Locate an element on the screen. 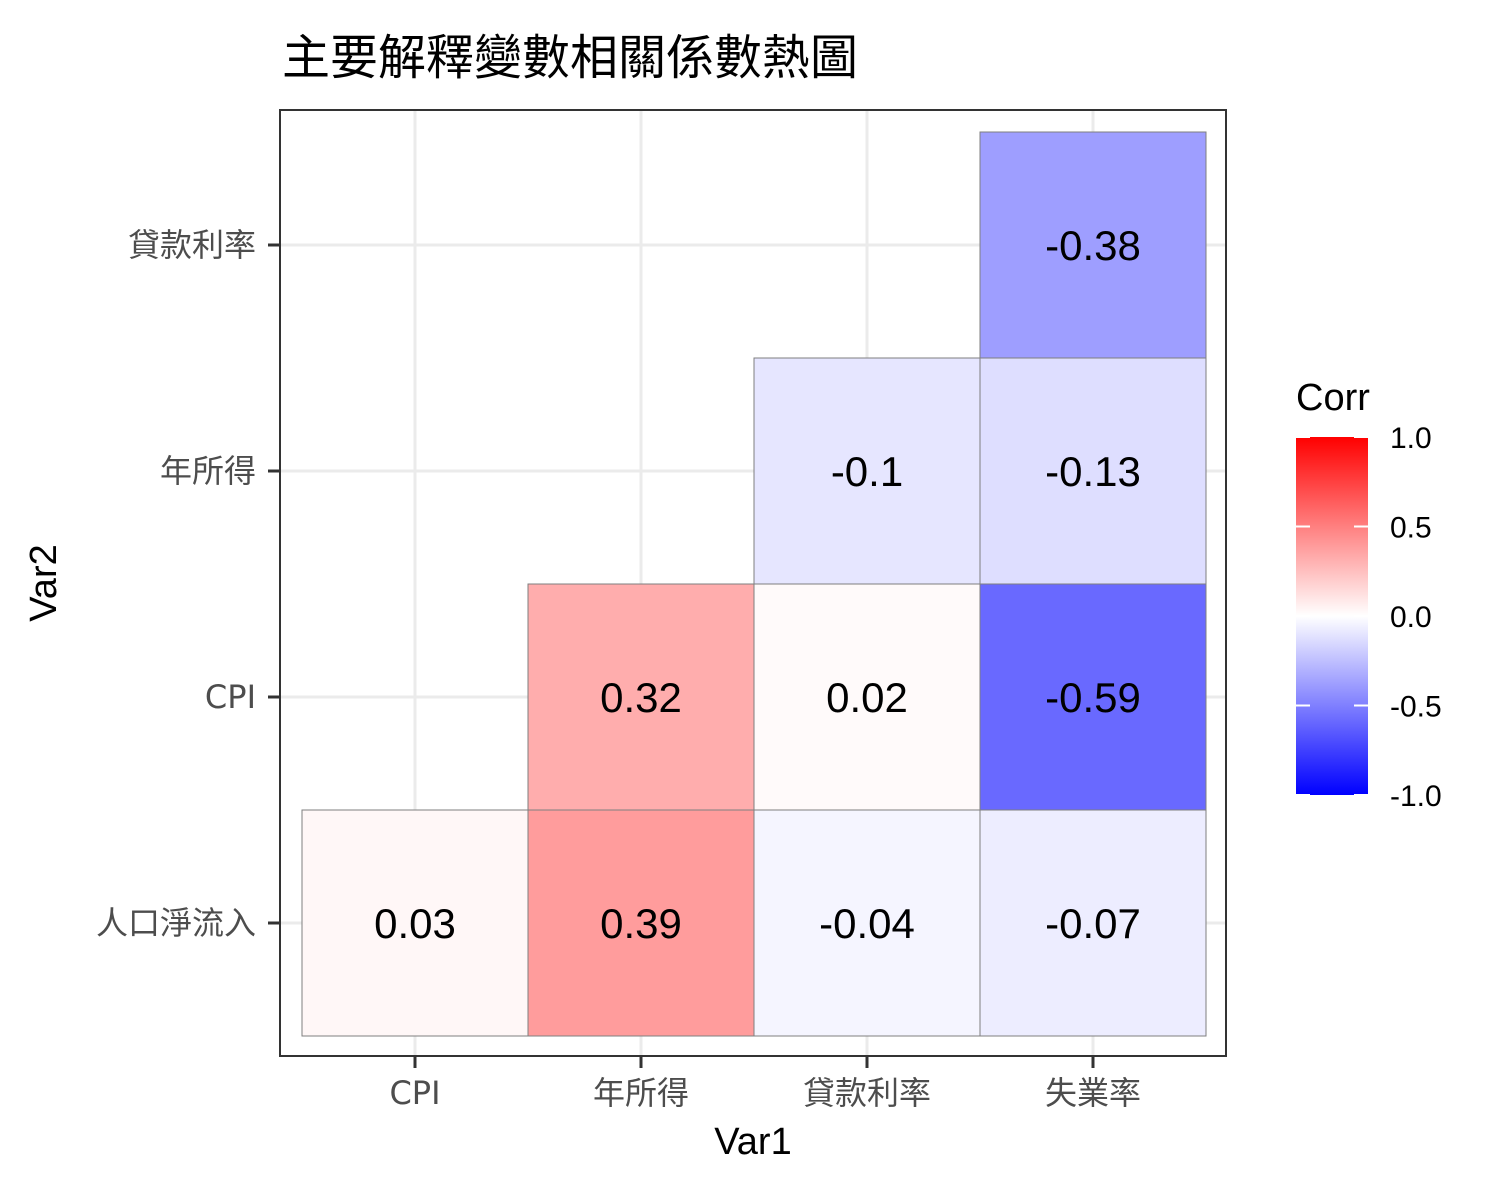  cell-value-label: -0.1 is located at coordinates (867, 471).